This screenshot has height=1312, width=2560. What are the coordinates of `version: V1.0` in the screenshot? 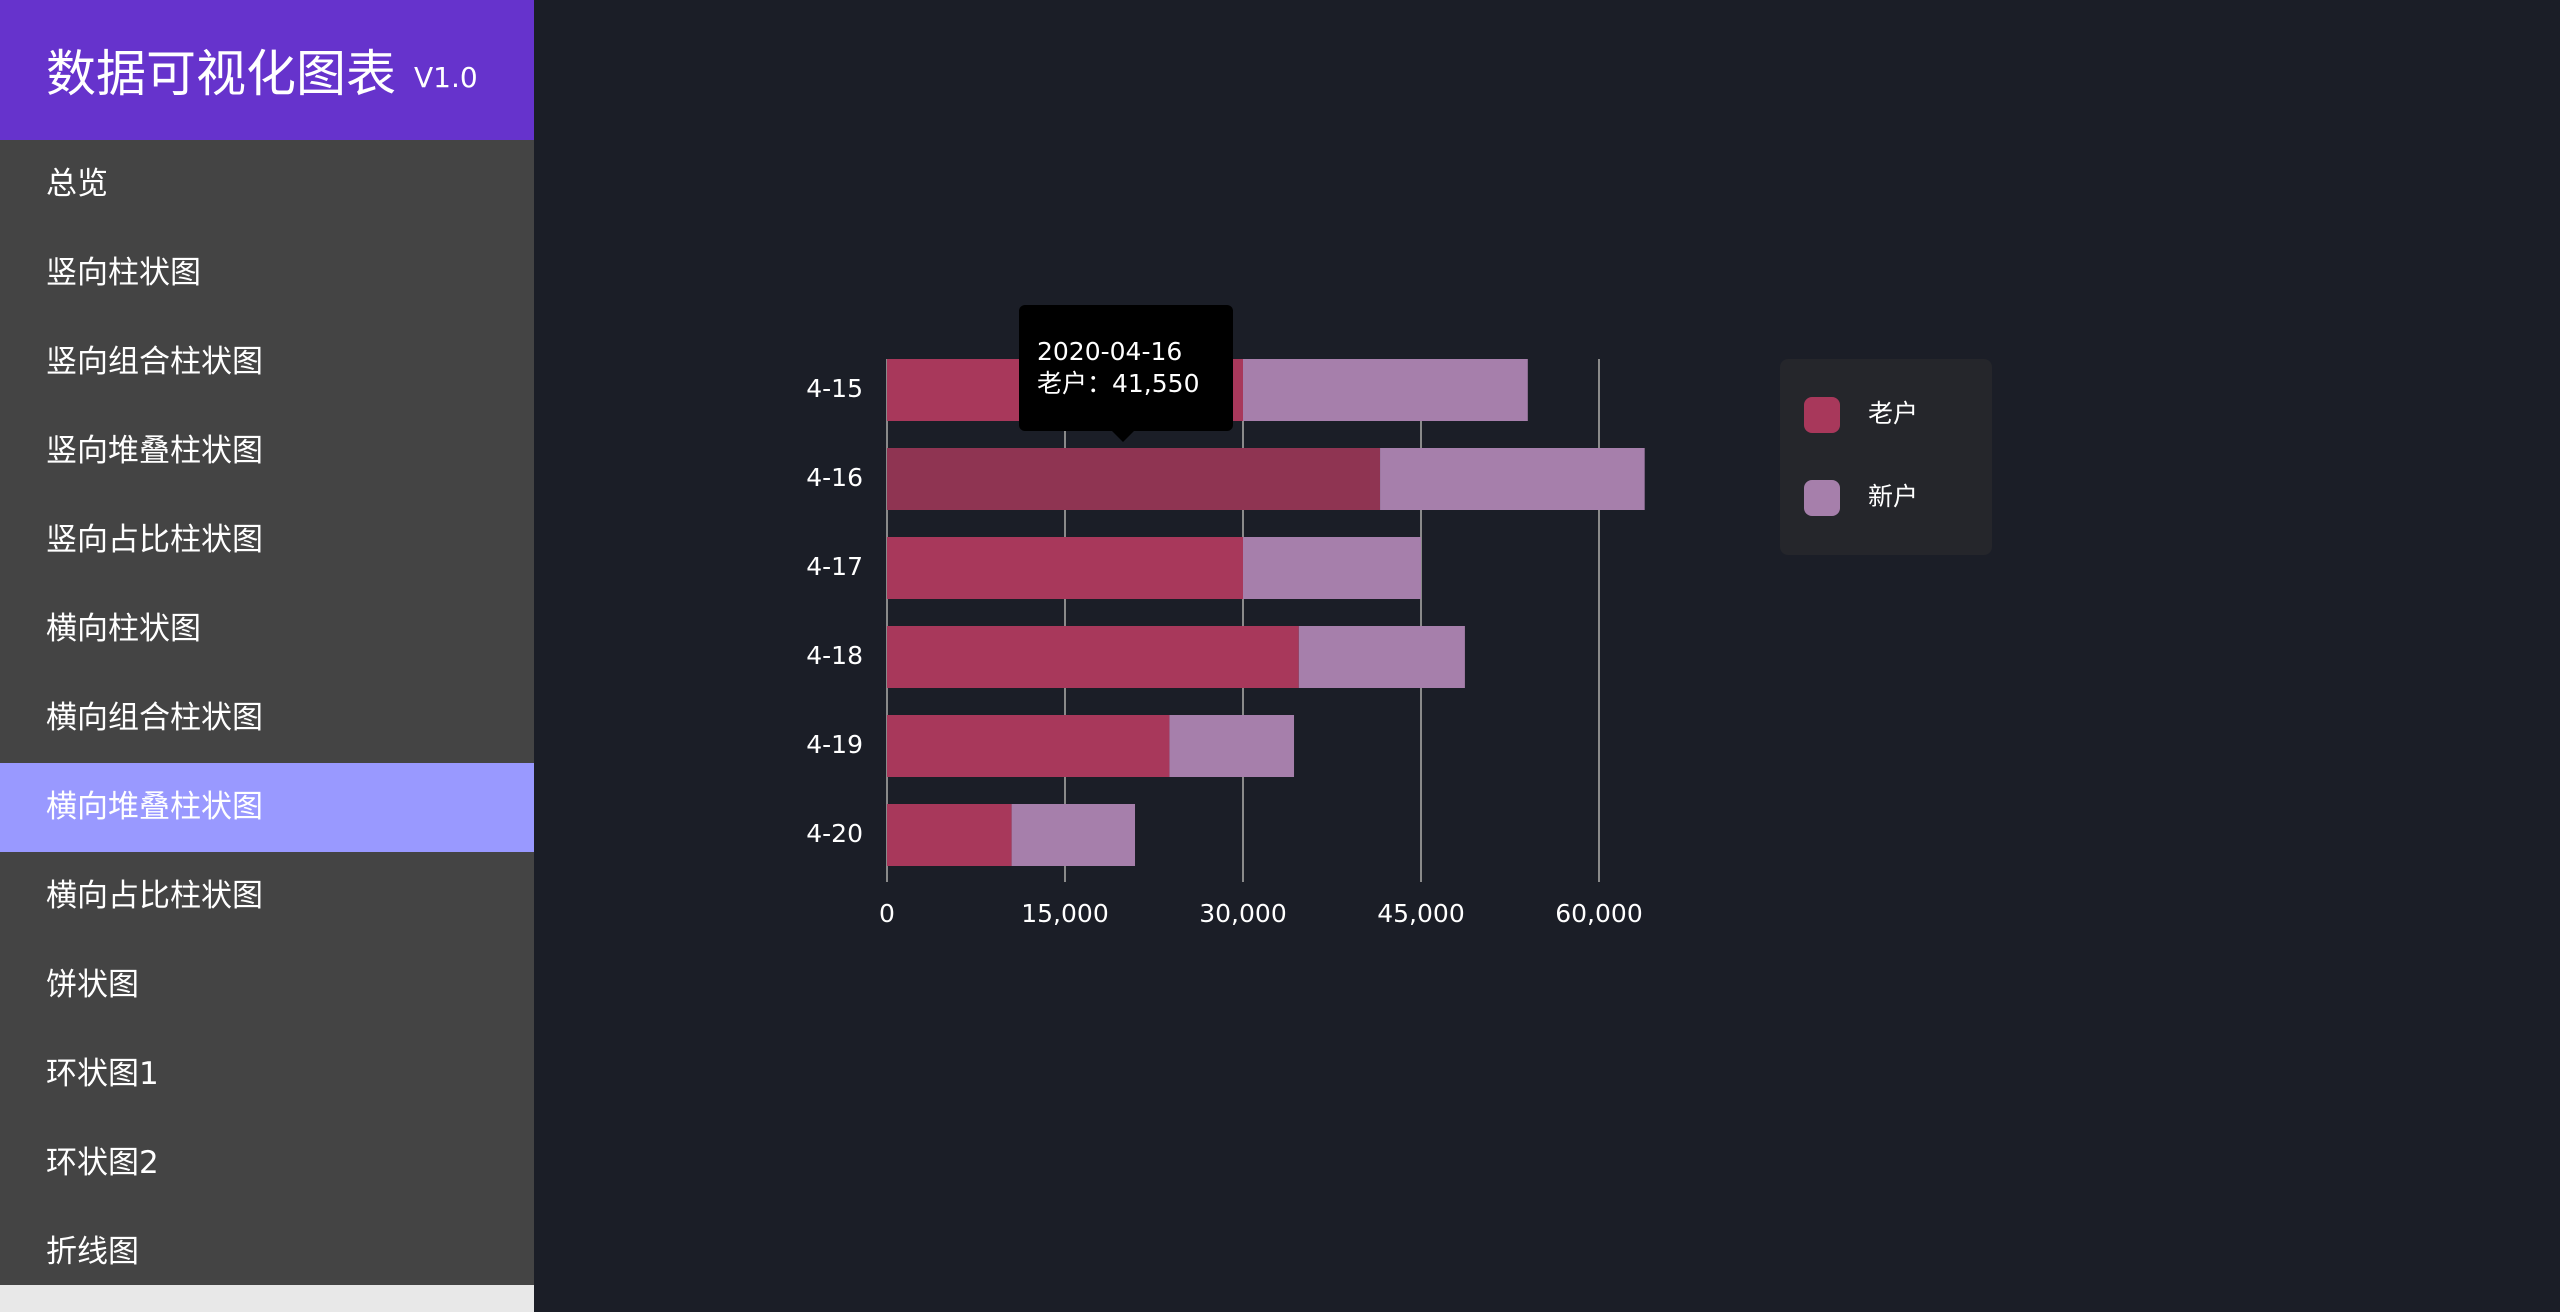 It's located at (446, 77).